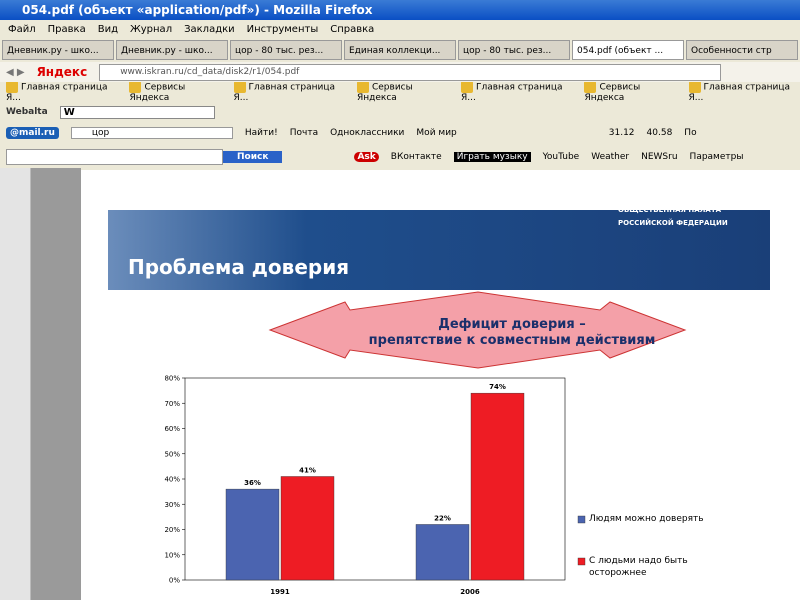  What do you see at coordinates (107, 29) in the screenshot?
I see `menu-item: Вид` at bounding box center [107, 29].